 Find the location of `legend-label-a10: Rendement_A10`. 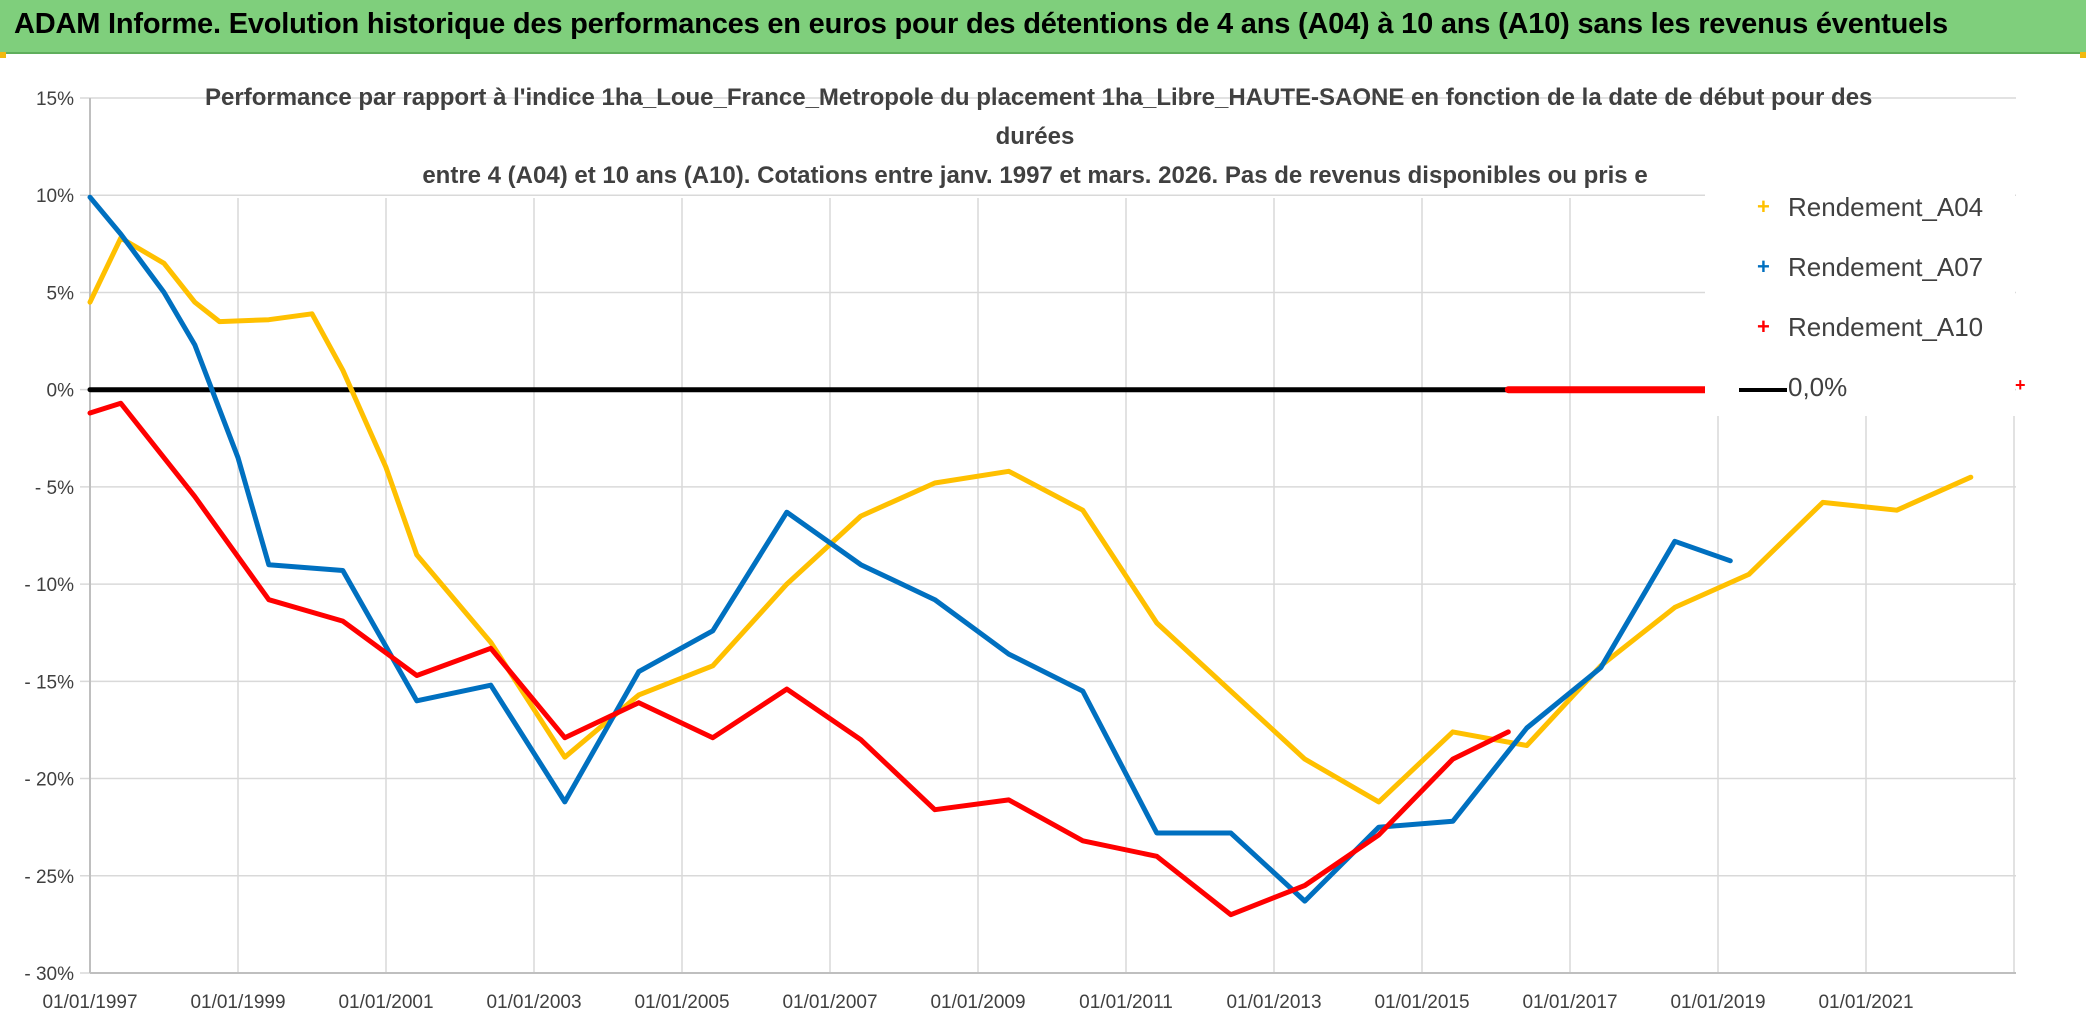

legend-label-a10: Rendement_A10 is located at coordinates (1886, 327).